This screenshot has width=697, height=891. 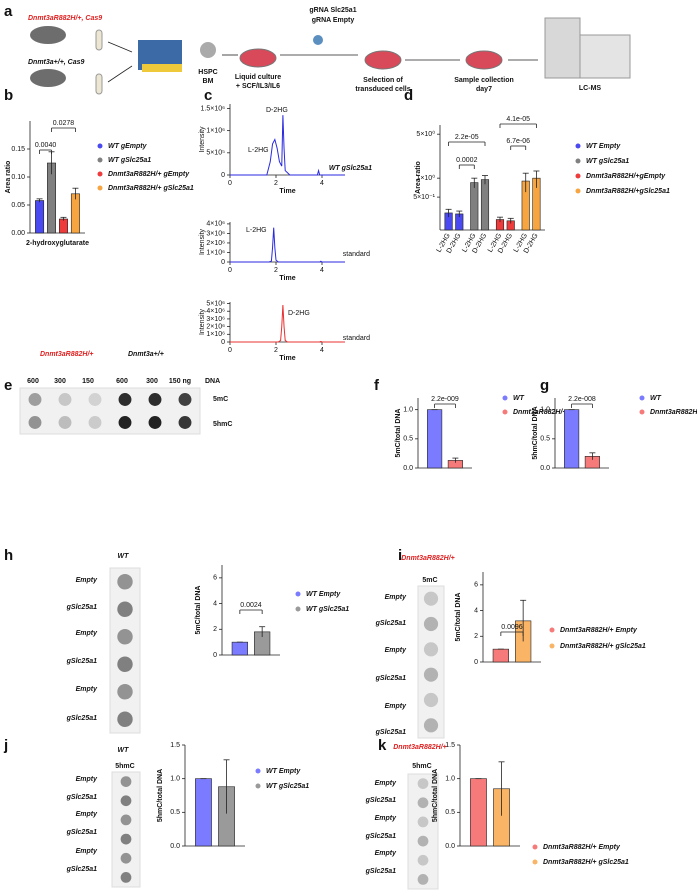 I want to click on rack-base, so click(x=162, y=68).